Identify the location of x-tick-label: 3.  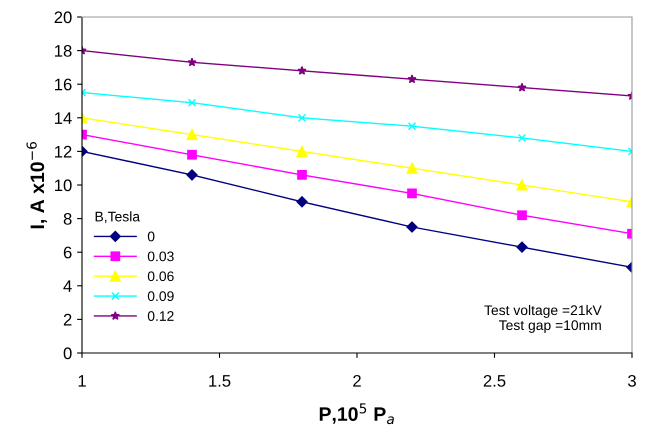
(632, 380).